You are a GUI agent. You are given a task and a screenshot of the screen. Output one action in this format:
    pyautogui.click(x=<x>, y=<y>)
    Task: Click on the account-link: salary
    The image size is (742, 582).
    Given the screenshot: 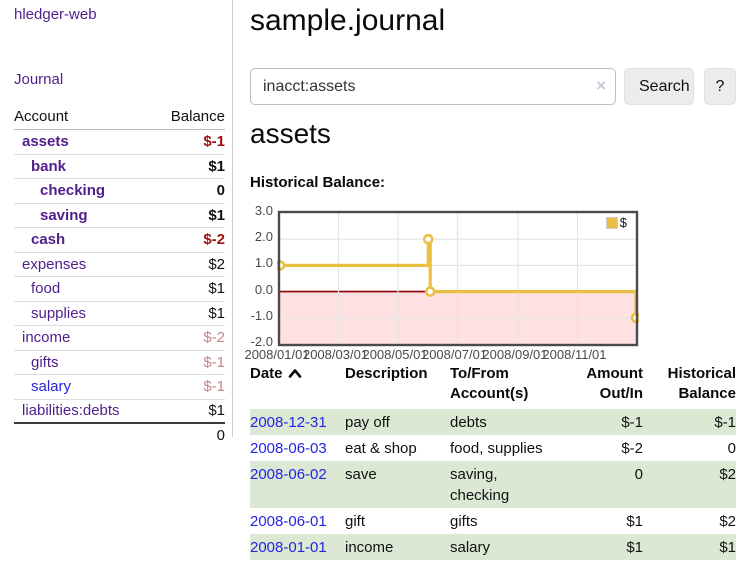 What is the action you would take?
    pyautogui.click(x=51, y=387)
    